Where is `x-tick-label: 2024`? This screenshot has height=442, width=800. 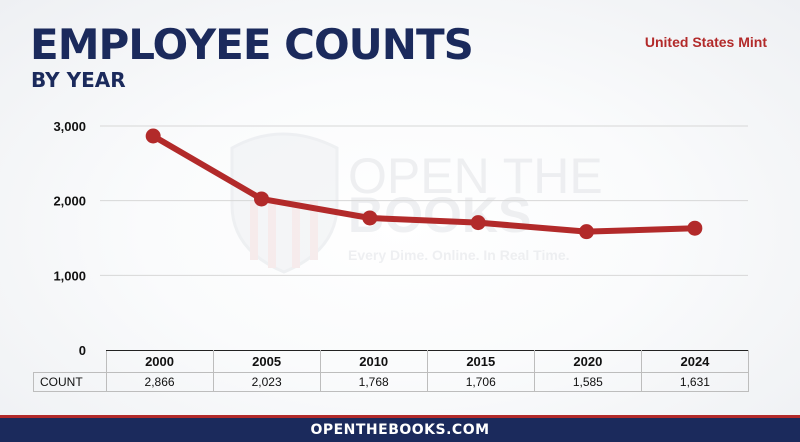 x-tick-label: 2024 is located at coordinates (695, 361).